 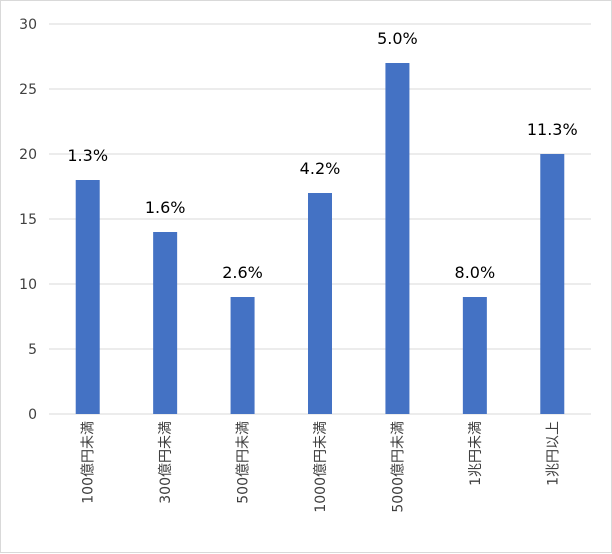 What do you see at coordinates (398, 467) in the screenshot?
I see `category-label: 5000億円未満` at bounding box center [398, 467].